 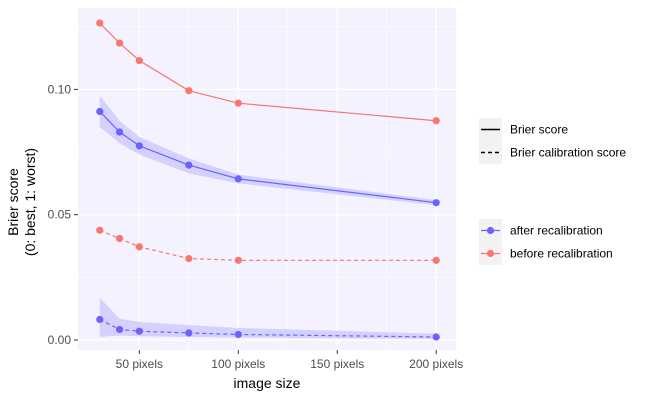 I want to click on ribbon-brier-calibration-score-after-recalibration, so click(x=268, y=318).